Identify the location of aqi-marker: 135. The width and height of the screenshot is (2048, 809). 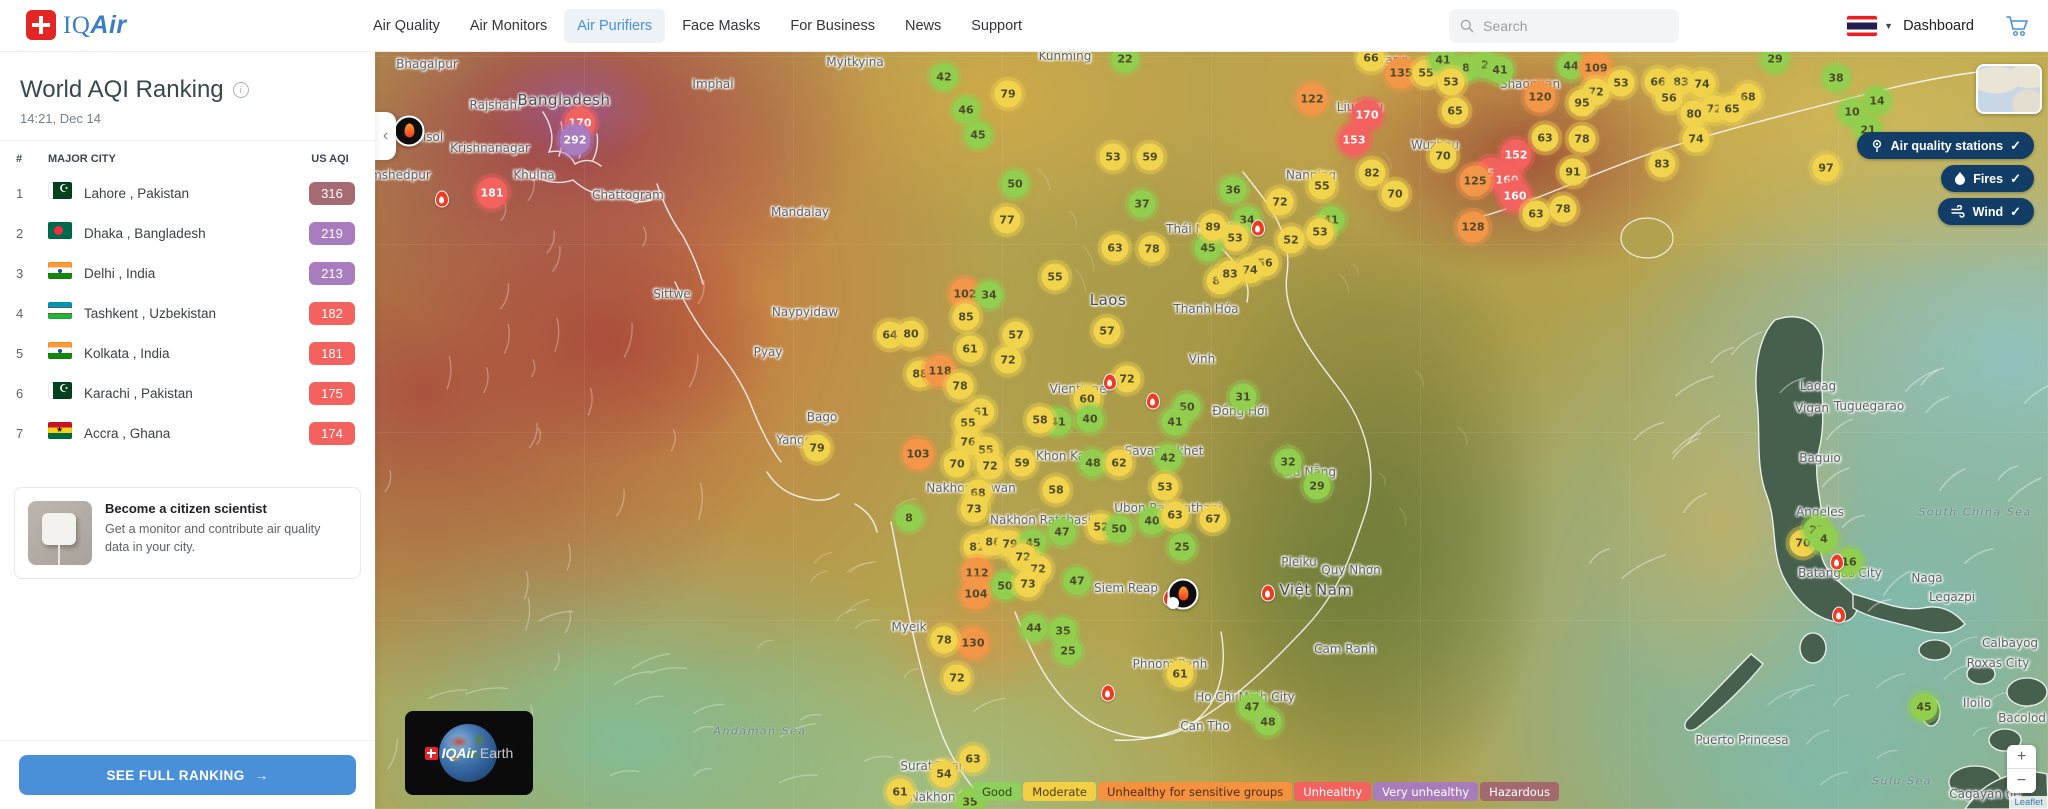
(1401, 73).